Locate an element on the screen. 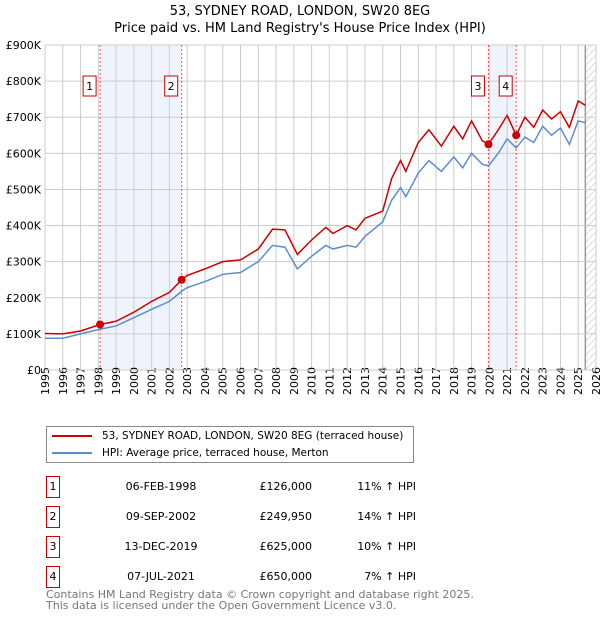  sale-number: 3 is located at coordinates (53, 547).